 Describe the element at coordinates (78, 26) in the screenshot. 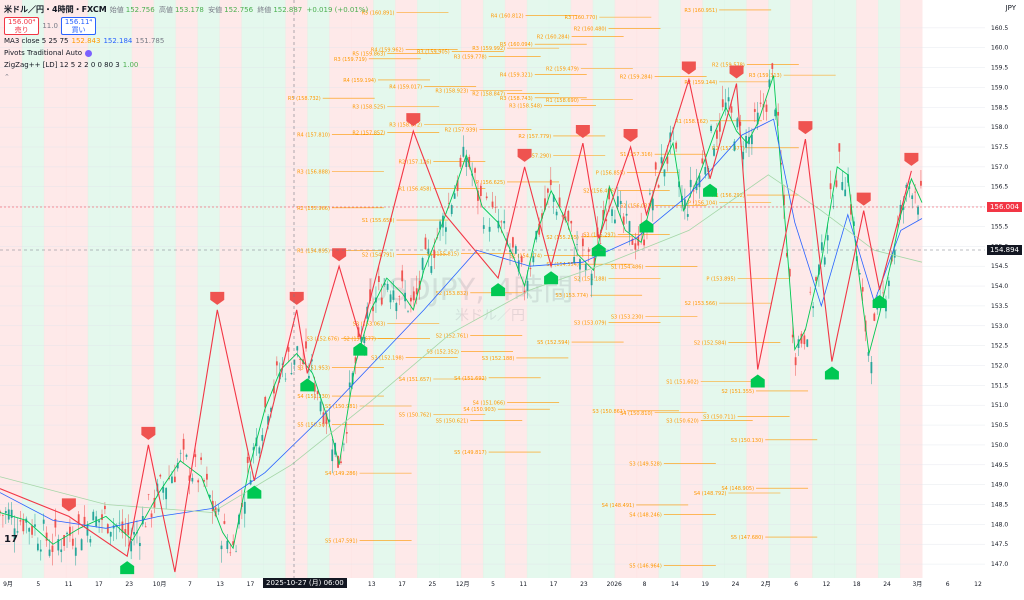

I see `buy-button: 156.11⁴ 買い` at that location.